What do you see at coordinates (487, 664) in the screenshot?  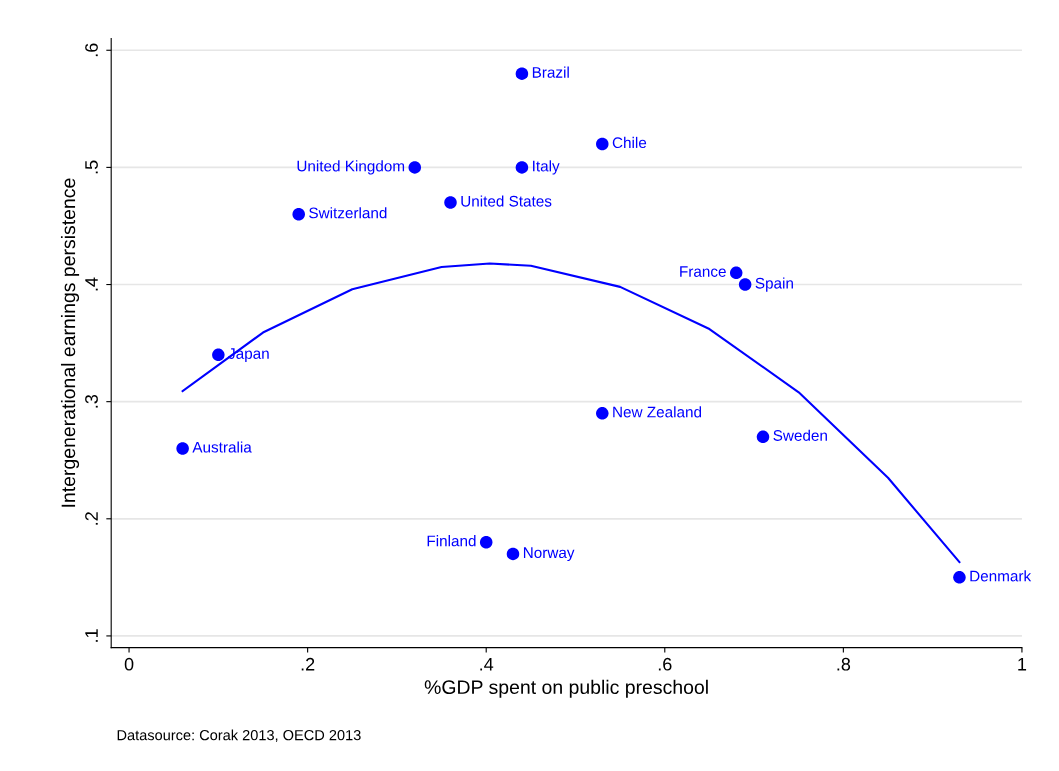 I see `x-tick-label: .4` at bounding box center [487, 664].